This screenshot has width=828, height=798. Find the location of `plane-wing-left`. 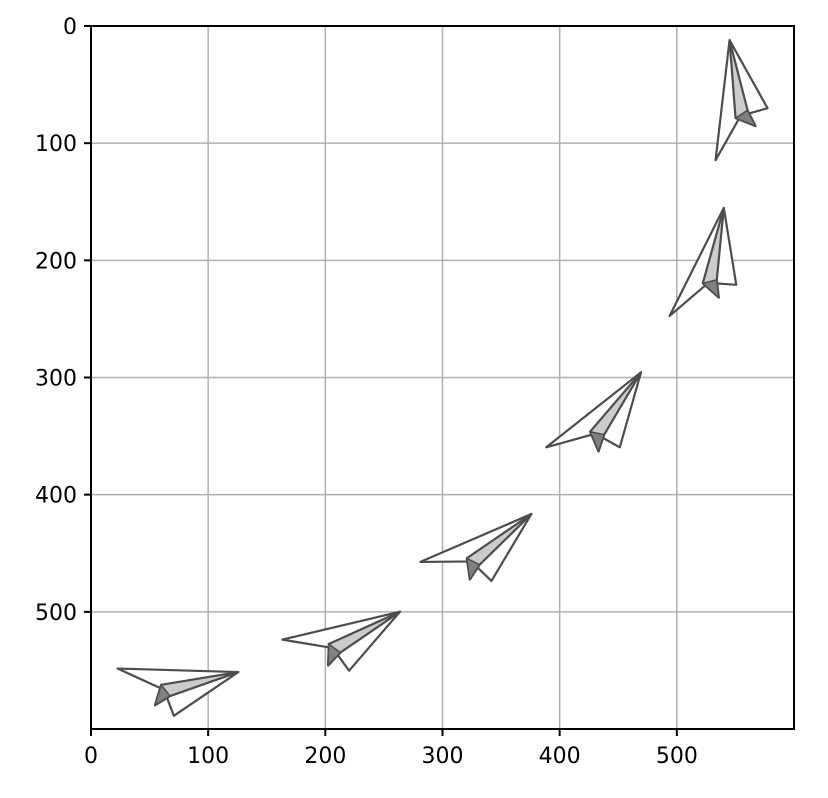

plane-wing-left is located at coordinates (476, 538).